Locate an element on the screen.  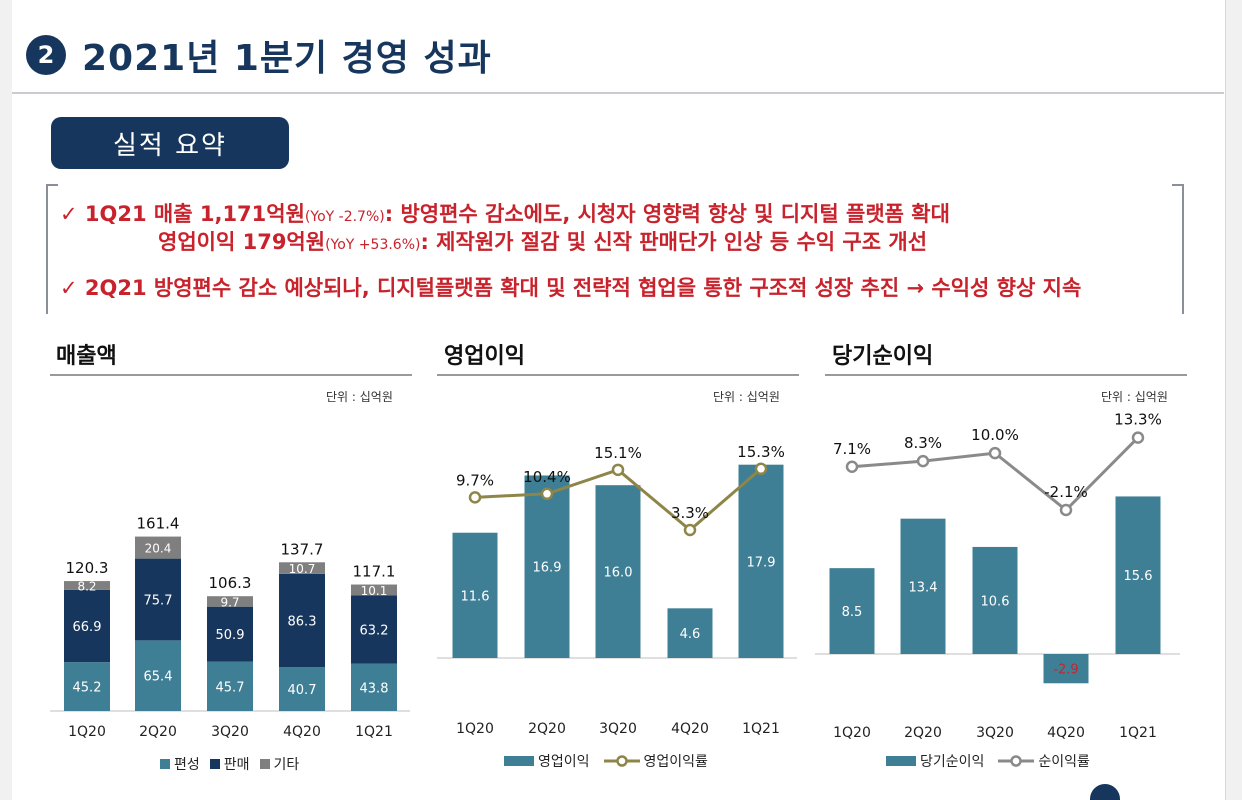
summary-pill: 실적 요약 is located at coordinates (170, 143).